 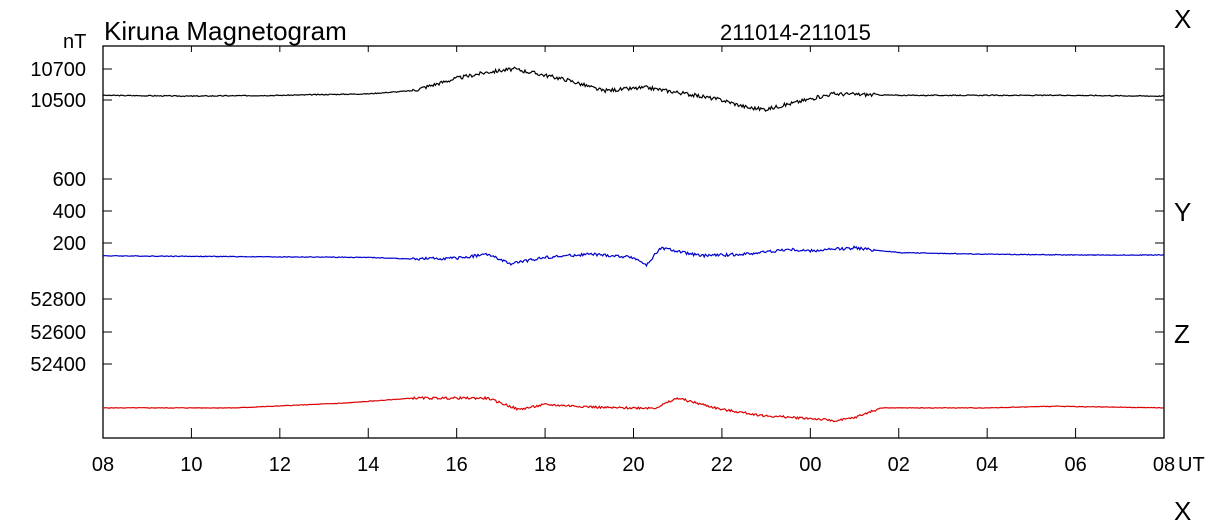 I want to click on chart-title: Kiruna Magnetogram, so click(x=225, y=31).